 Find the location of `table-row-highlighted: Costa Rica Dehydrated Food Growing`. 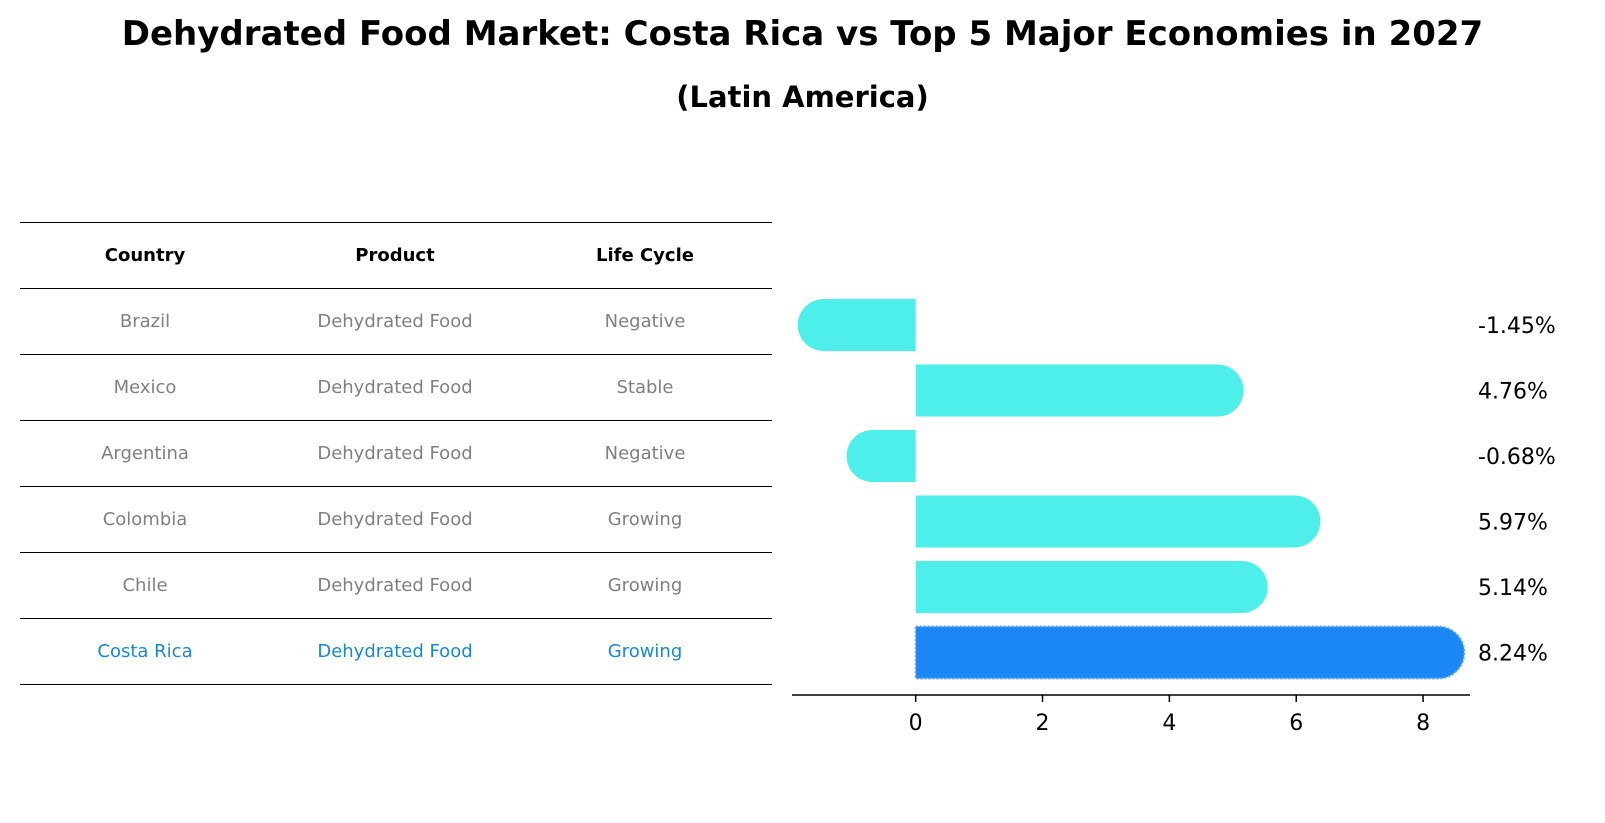

table-row-highlighted: Costa Rica Dehydrated Food Growing is located at coordinates (396, 651).